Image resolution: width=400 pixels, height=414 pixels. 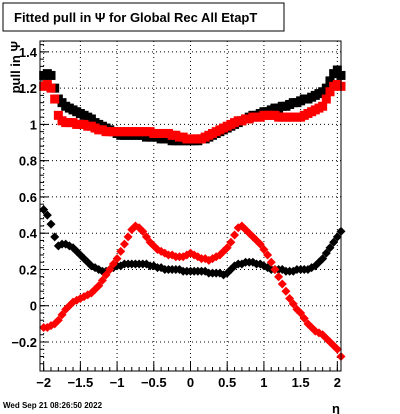 I want to click on y-axis-label: pull in Ψ, so click(x=15, y=67).